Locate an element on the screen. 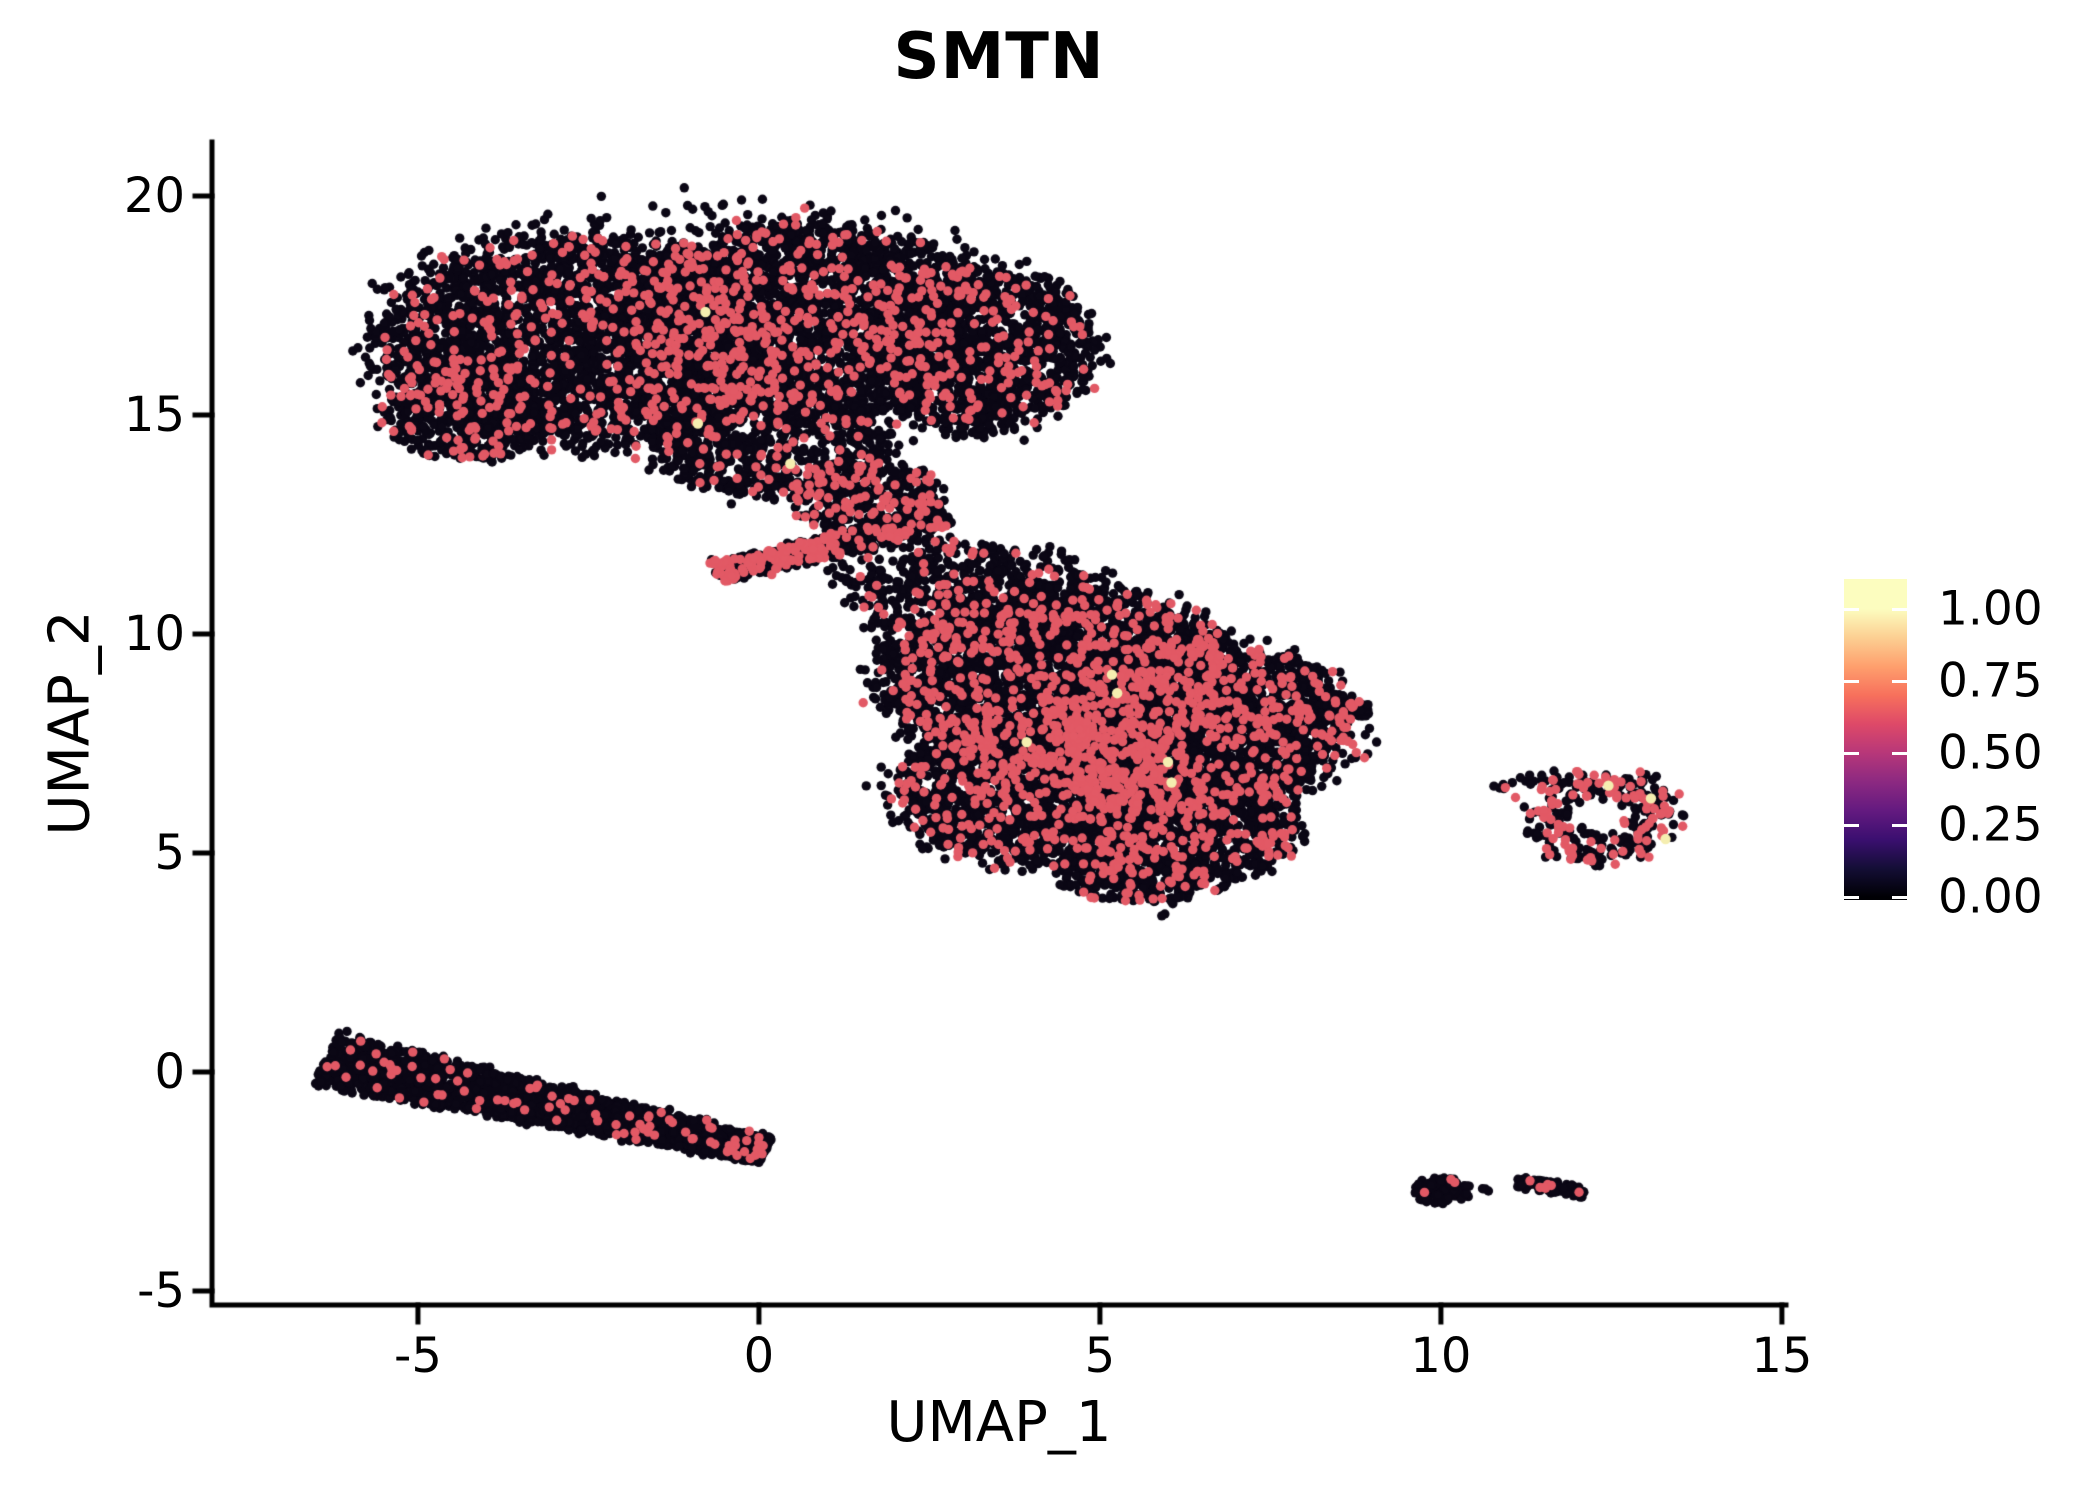  x-tick-label: -5 is located at coordinates (418, 1356).